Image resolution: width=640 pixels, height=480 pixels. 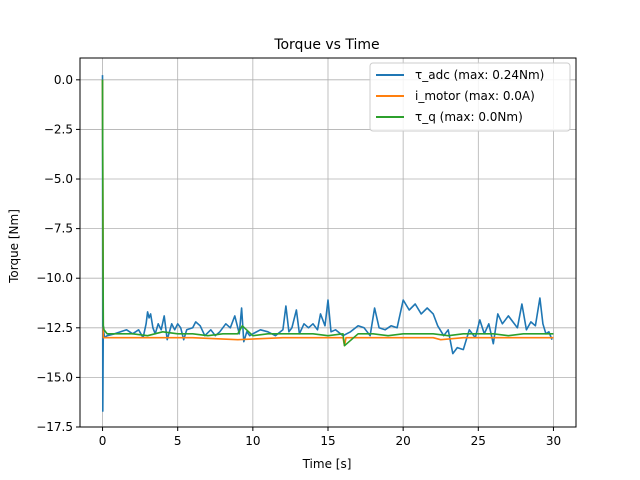 I want to click on y-tick-label: 0.0, so click(x=63, y=80).